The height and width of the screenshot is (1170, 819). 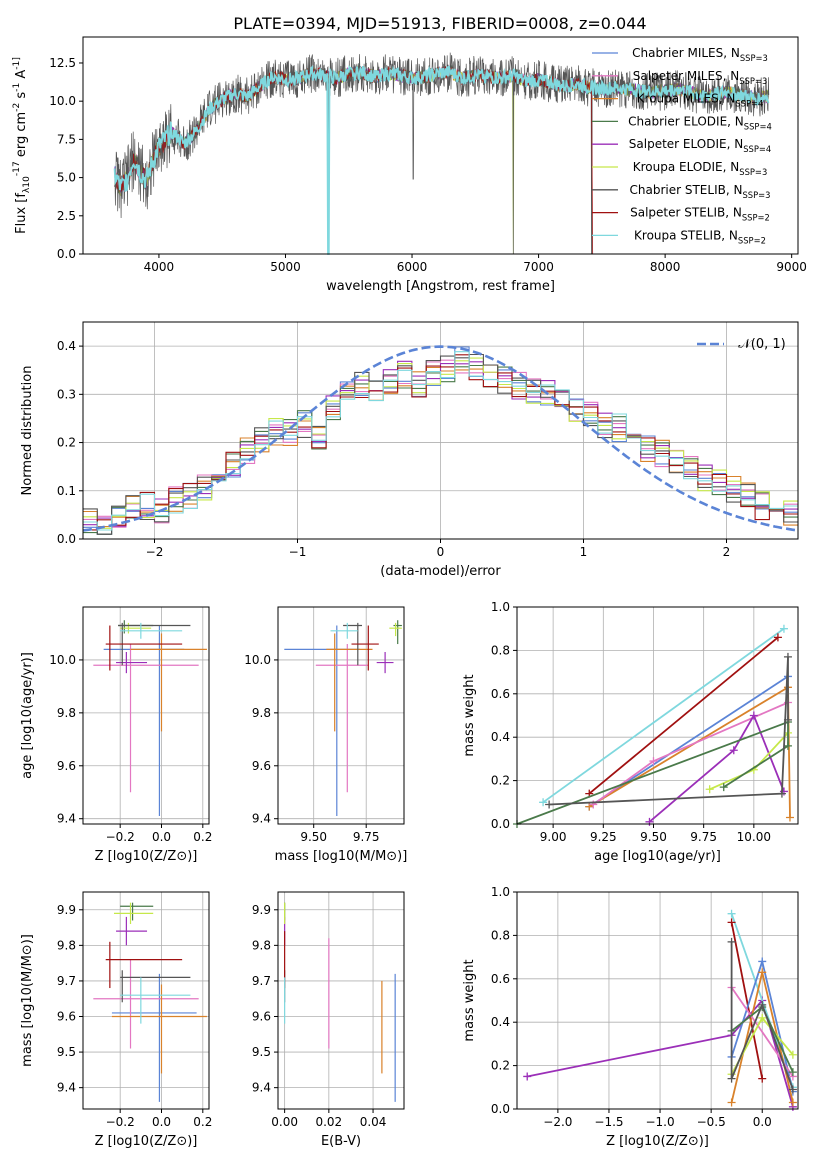 I want to click on y-tick-label: 12.5, so click(x=62, y=63).